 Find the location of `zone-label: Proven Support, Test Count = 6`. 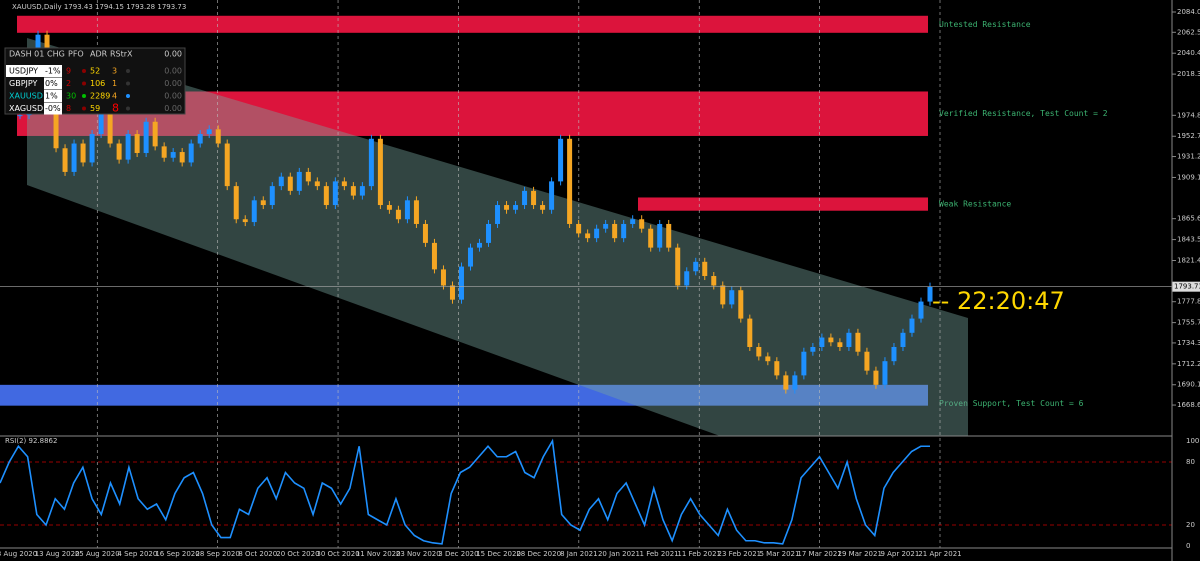

zone-label: Proven Support, Test Count = 6 is located at coordinates (1011, 403).